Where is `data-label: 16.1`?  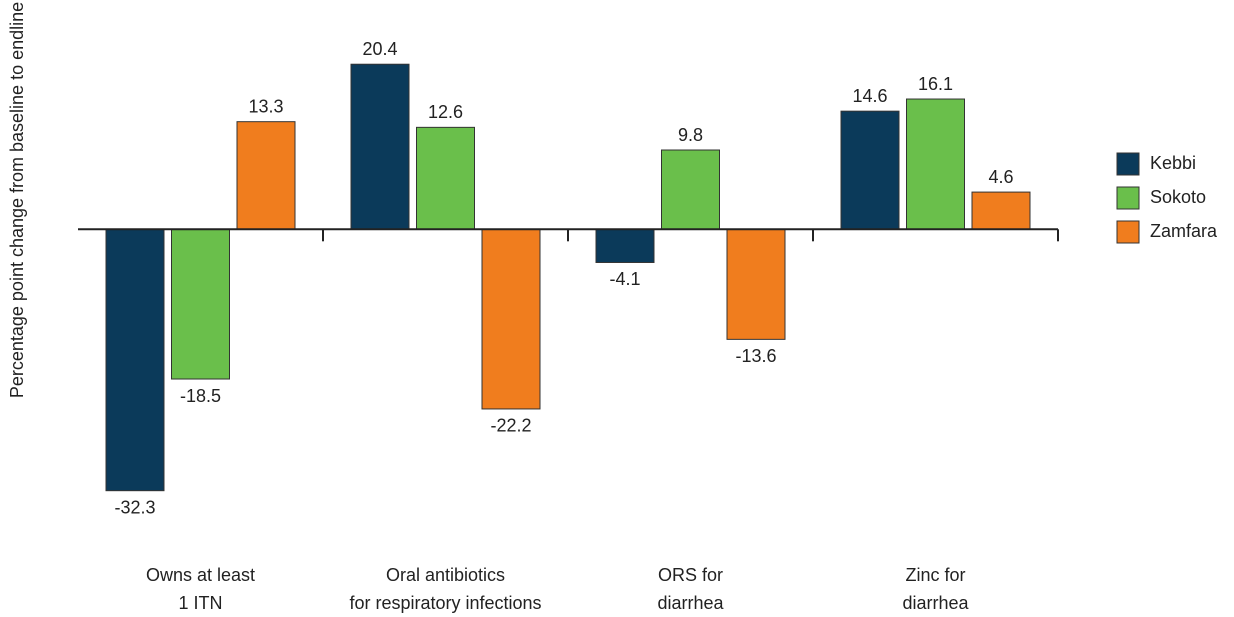
data-label: 16.1 is located at coordinates (935, 84).